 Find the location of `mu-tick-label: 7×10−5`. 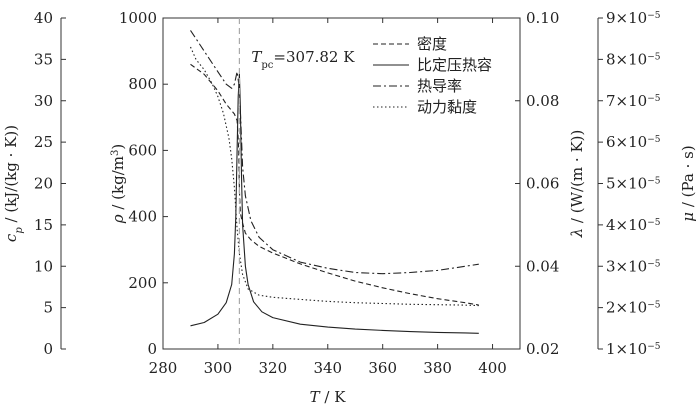

mu-tick-label: 7×10−5 is located at coordinates (633, 101).